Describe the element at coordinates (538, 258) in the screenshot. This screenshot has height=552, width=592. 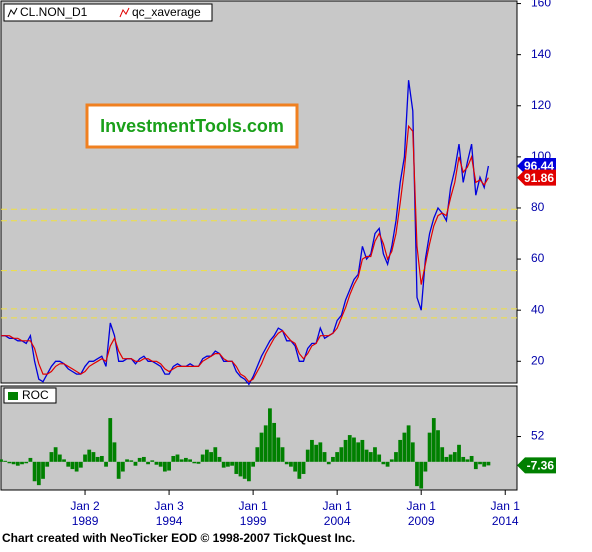
I see `y-tick-label: 60` at that location.